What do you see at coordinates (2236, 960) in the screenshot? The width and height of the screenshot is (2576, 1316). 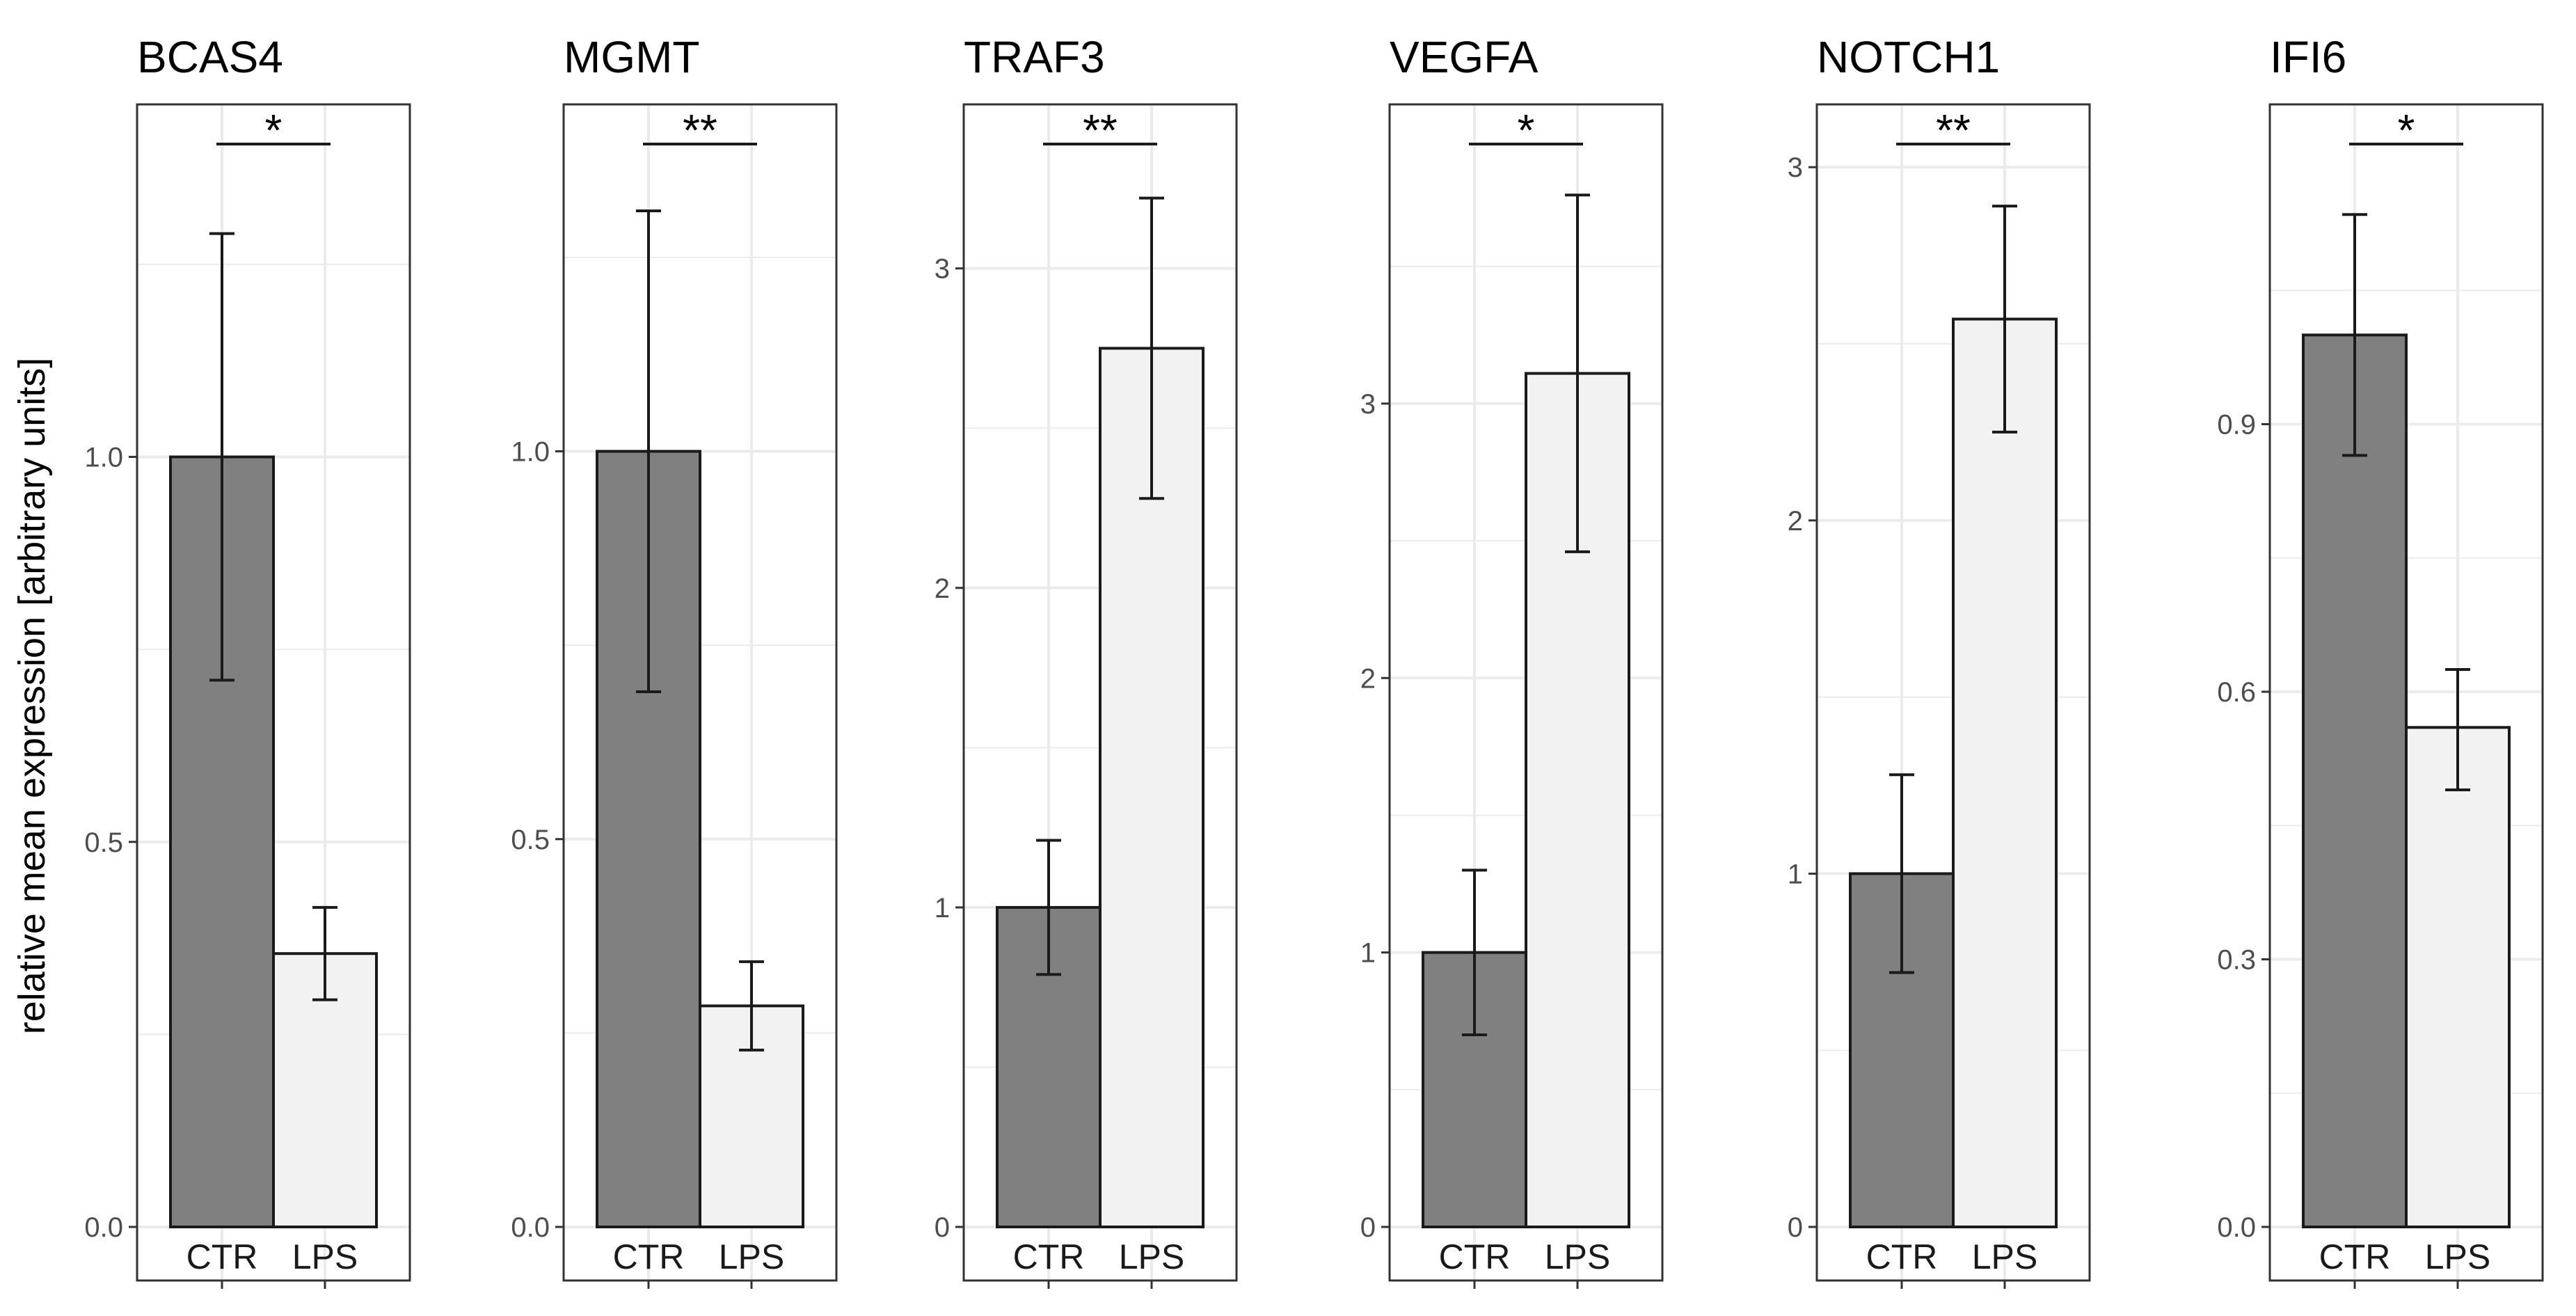 I see `y-tick-label: 0.3` at bounding box center [2236, 960].